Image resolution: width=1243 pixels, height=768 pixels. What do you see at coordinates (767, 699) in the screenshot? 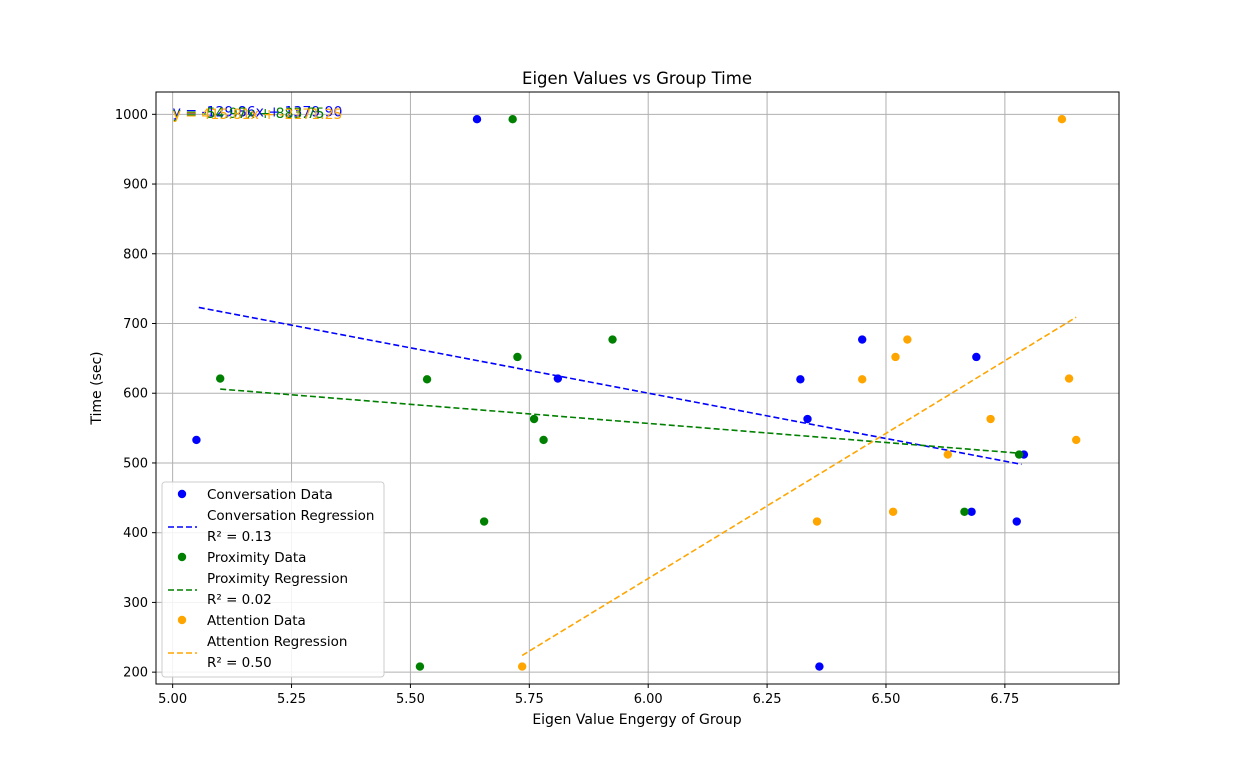
I see `x-tick-label: 6.25` at bounding box center [767, 699].